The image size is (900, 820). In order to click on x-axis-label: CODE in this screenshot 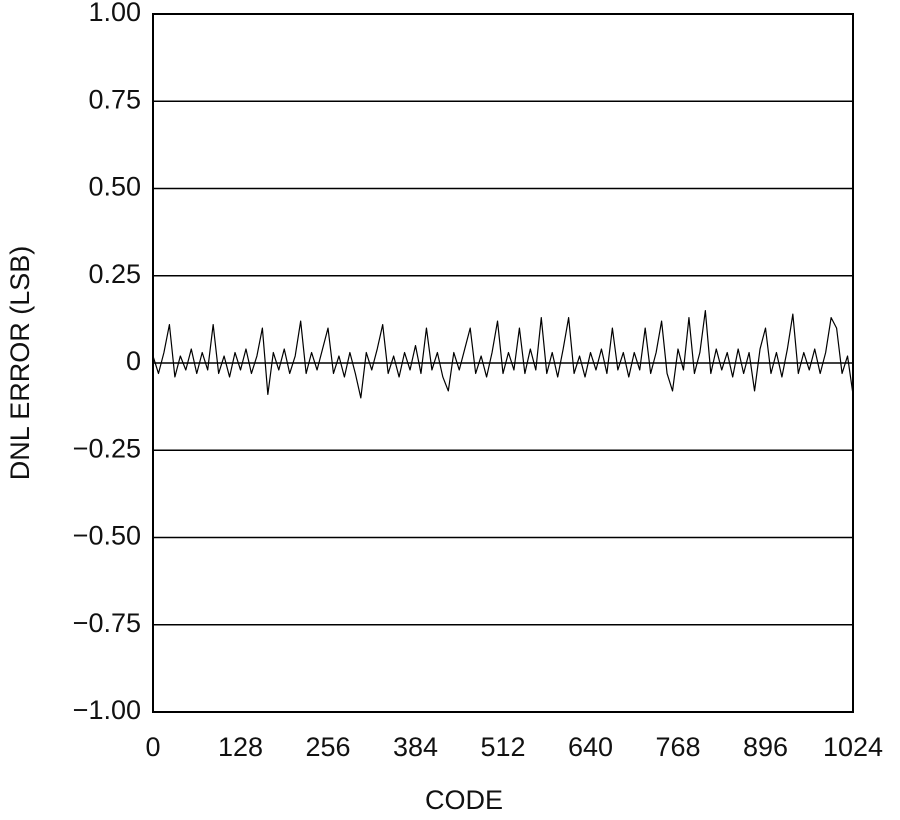, I will do `click(464, 800)`.